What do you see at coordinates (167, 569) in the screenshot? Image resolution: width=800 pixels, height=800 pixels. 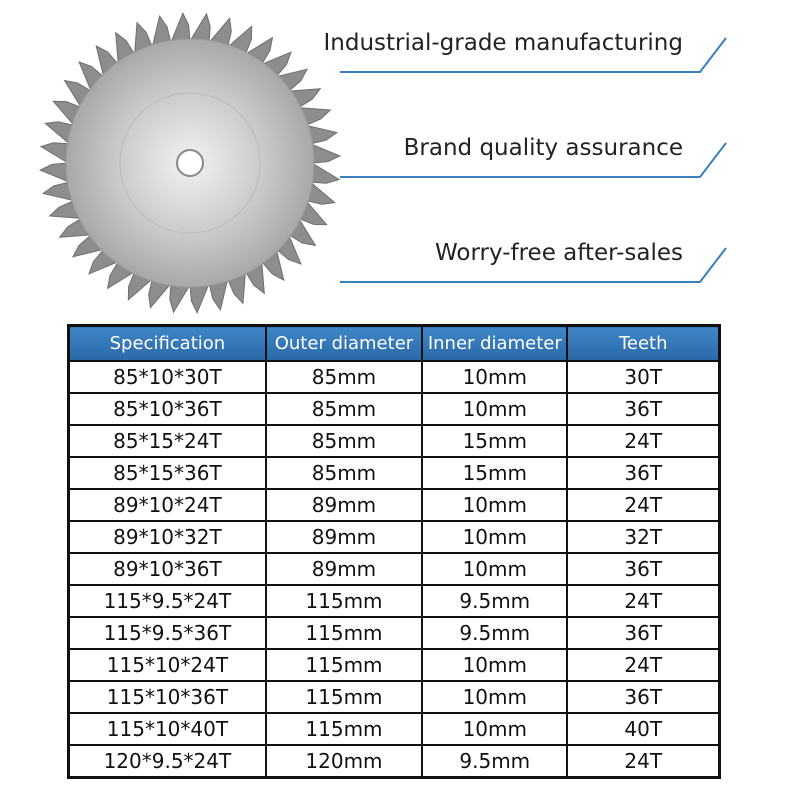 I see `table-cell: 89*10*36T` at bounding box center [167, 569].